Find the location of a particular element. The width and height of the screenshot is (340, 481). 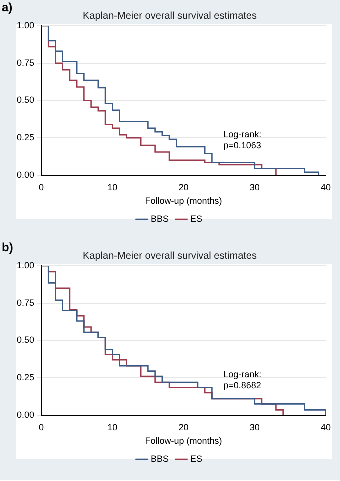

text: a) is located at coordinates (7, 7).